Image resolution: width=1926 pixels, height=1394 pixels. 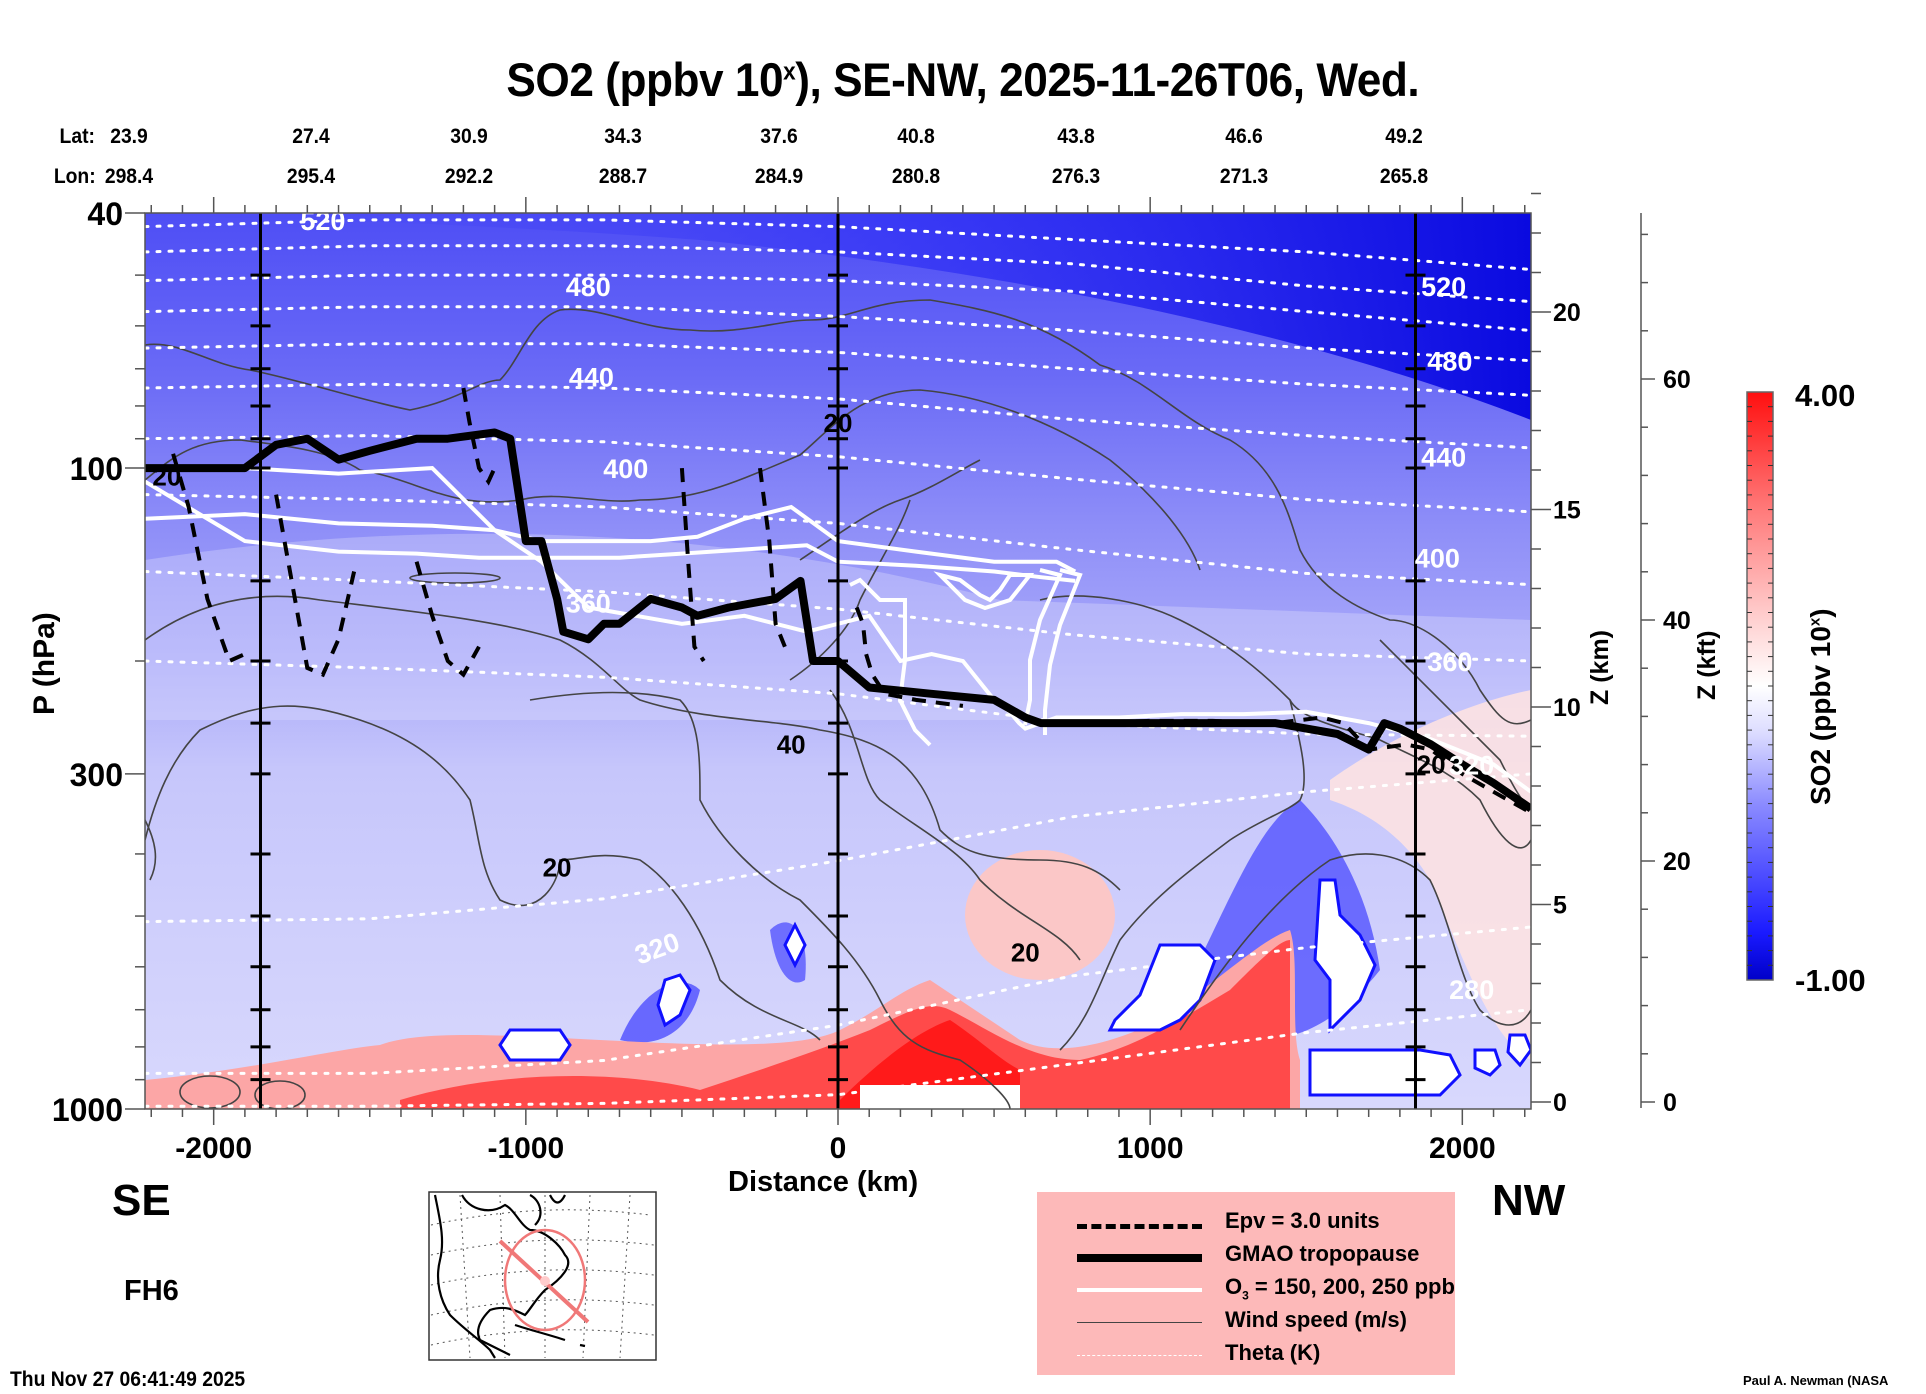 I want to click on legend-dashed-line, so click(x=1139, y=1226).